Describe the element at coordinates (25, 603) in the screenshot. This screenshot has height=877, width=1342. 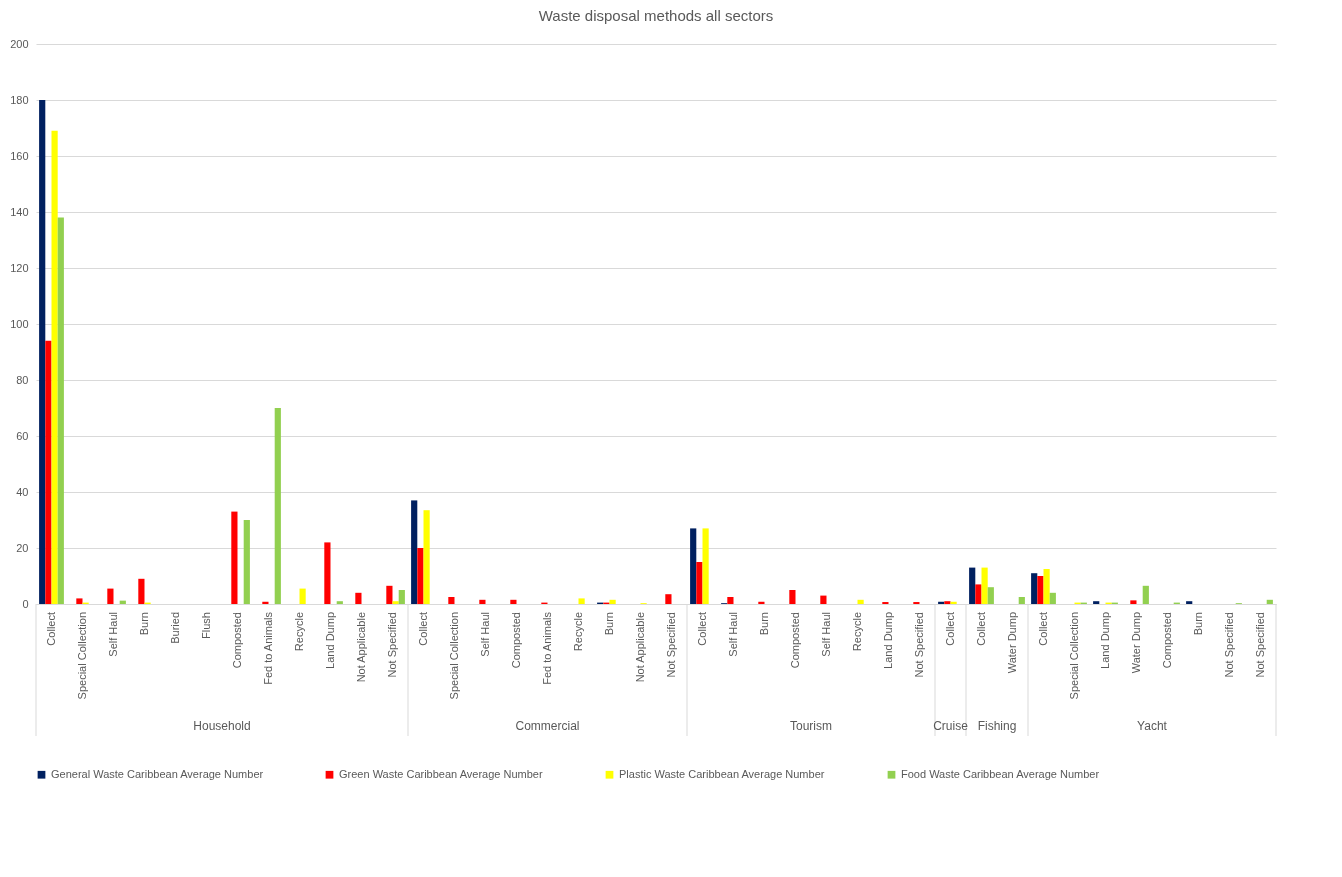
I see `y-tick-label: 0` at that location.